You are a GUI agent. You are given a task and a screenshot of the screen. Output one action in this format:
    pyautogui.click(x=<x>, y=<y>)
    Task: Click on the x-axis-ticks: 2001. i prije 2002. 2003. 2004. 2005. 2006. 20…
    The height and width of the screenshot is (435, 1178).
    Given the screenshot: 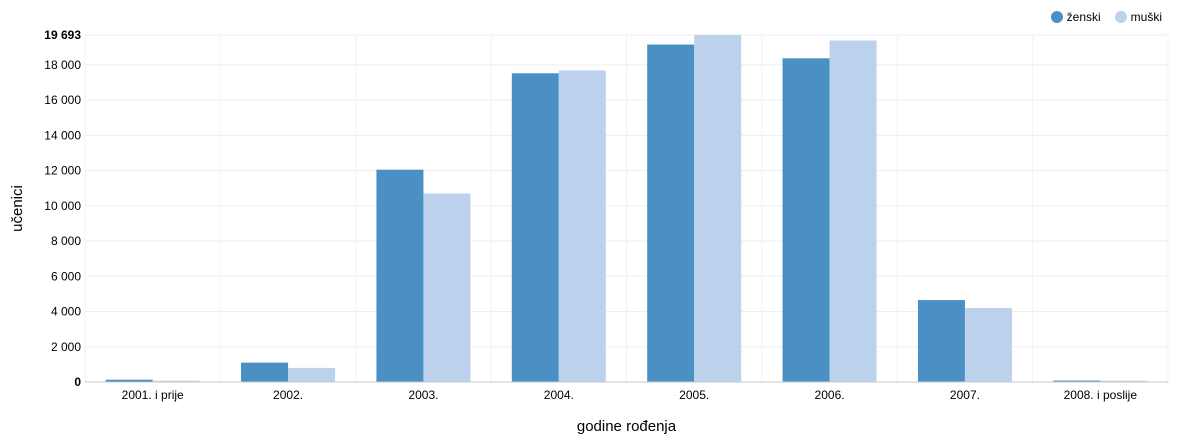 What is the action you would take?
    pyautogui.click(x=630, y=395)
    